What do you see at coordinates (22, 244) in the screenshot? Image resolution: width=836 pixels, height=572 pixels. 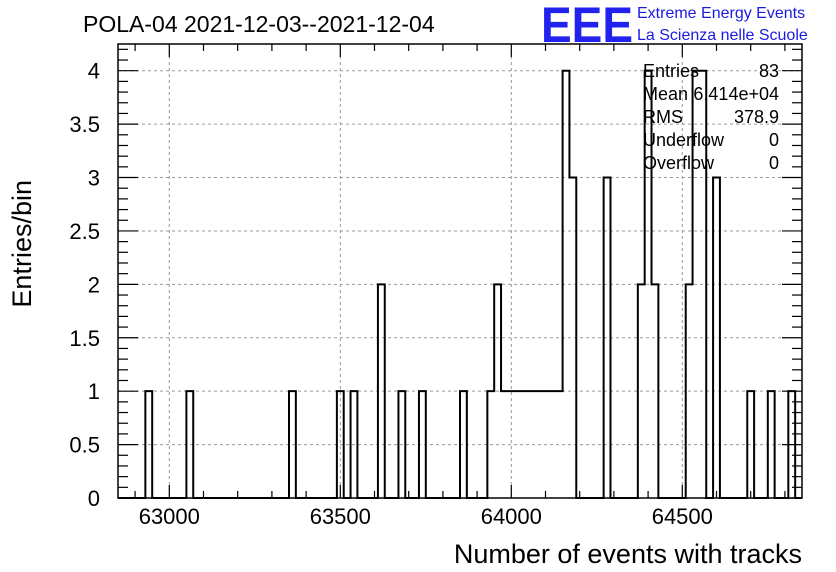 I see `y-axis-label: Entries/bin` at bounding box center [22, 244].